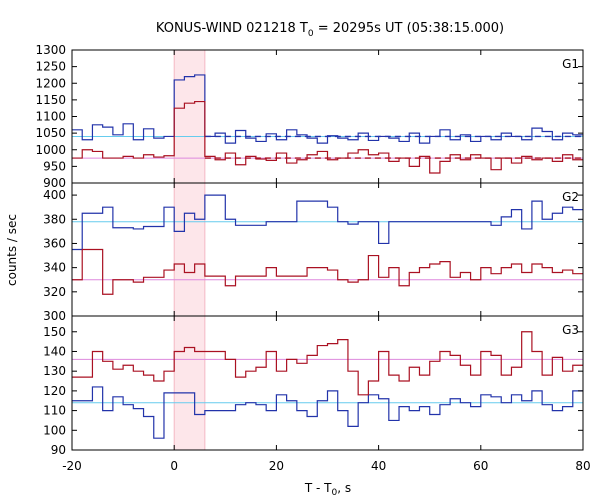 The width and height of the screenshot is (600, 500). I want to click on y-tick-label: 340, so click(54, 268).